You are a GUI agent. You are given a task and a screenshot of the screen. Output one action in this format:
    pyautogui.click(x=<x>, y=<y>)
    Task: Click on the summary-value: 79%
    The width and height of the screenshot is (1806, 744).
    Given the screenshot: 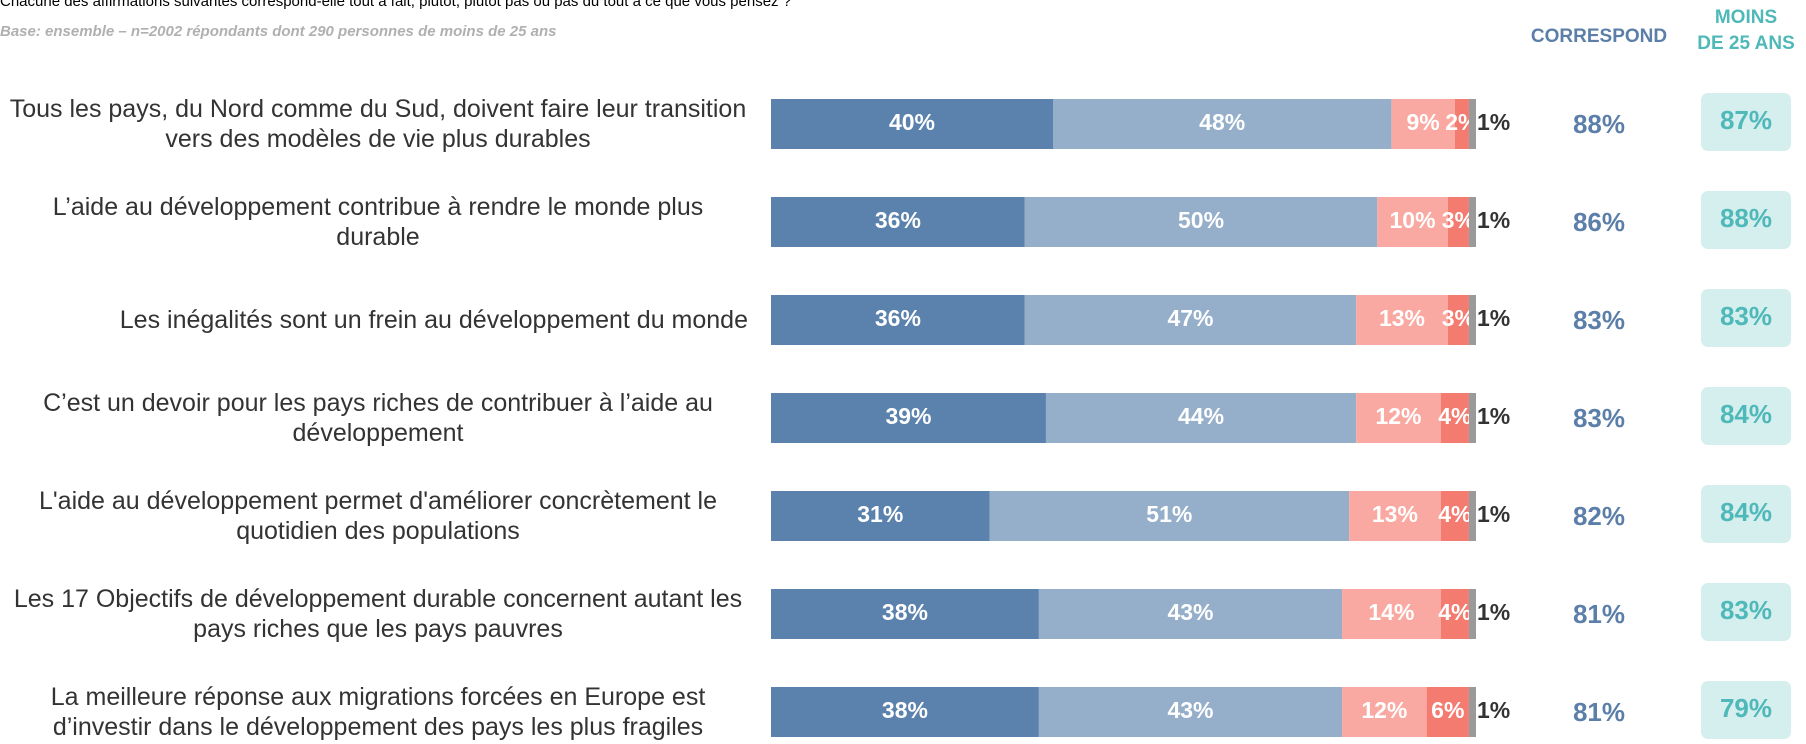 What is the action you would take?
    pyautogui.click(x=1746, y=708)
    